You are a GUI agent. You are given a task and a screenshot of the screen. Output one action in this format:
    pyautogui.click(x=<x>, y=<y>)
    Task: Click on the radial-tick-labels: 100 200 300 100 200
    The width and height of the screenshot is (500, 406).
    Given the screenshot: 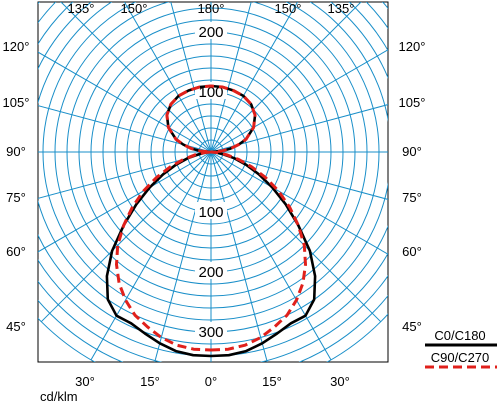 What is the action you would take?
    pyautogui.click(x=211, y=181)
    